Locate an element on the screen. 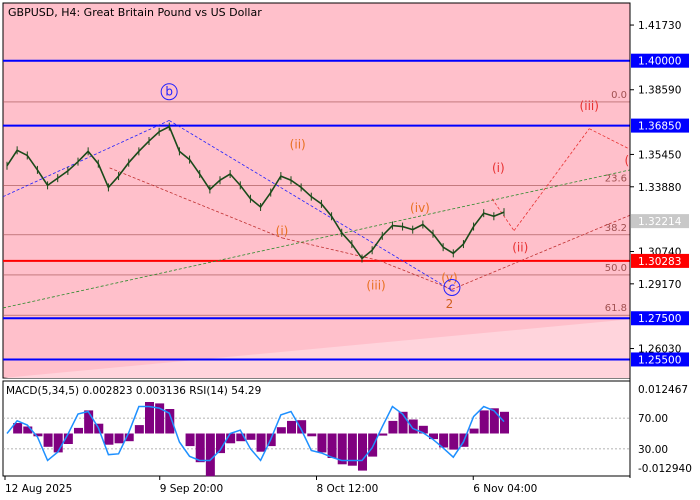 Image resolution: width=700 pixels, height=500 pixels. level-tag-label: 1.40000 is located at coordinates (659, 62).